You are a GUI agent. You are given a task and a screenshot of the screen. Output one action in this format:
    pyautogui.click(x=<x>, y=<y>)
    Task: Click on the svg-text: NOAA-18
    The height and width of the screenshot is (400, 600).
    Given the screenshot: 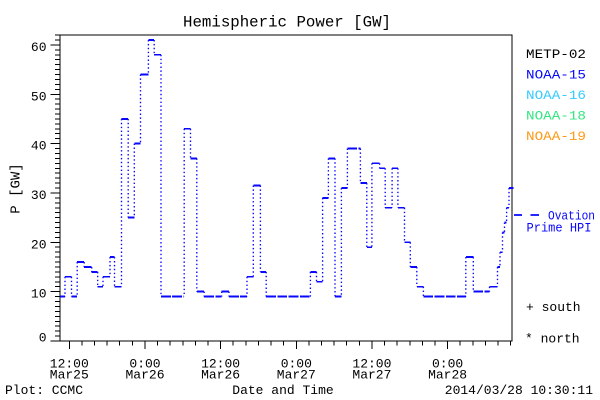 What is the action you would take?
    pyautogui.click(x=556, y=116)
    